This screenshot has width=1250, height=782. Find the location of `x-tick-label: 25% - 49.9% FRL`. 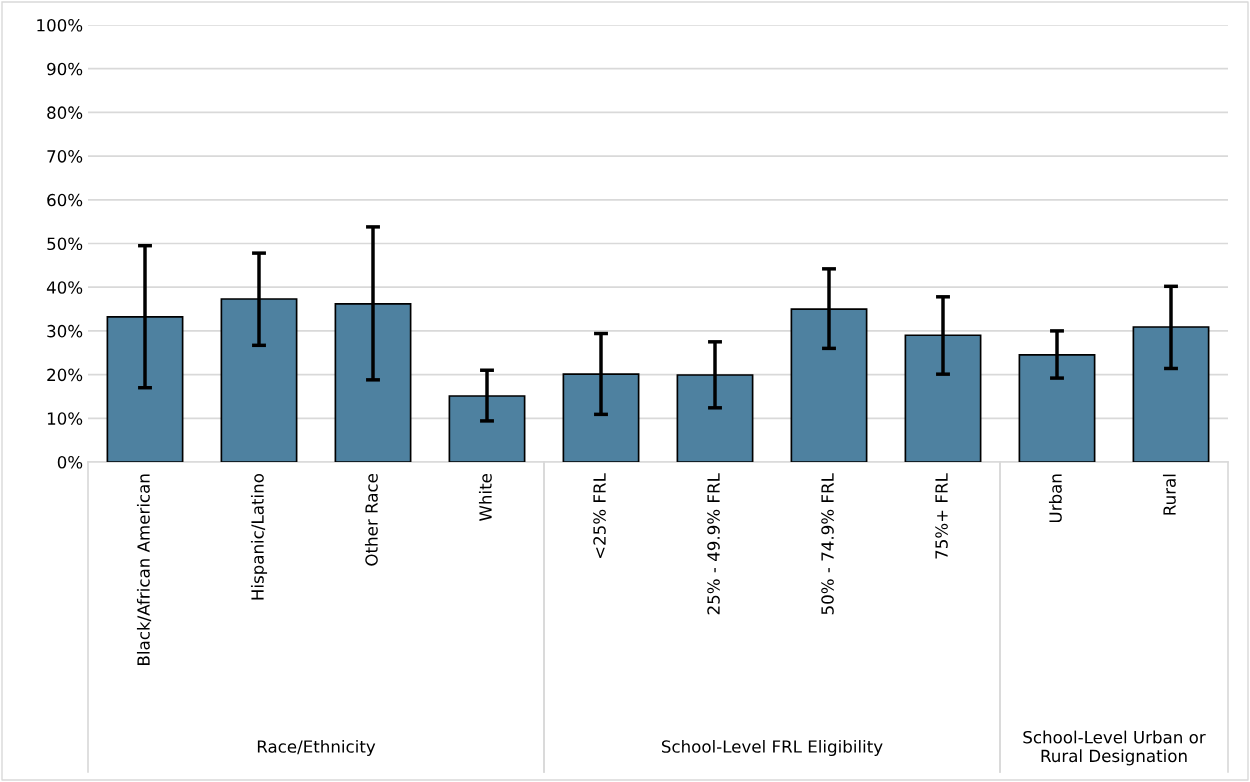

x-tick-label: 25% - 49.9% FRL is located at coordinates (713, 544).